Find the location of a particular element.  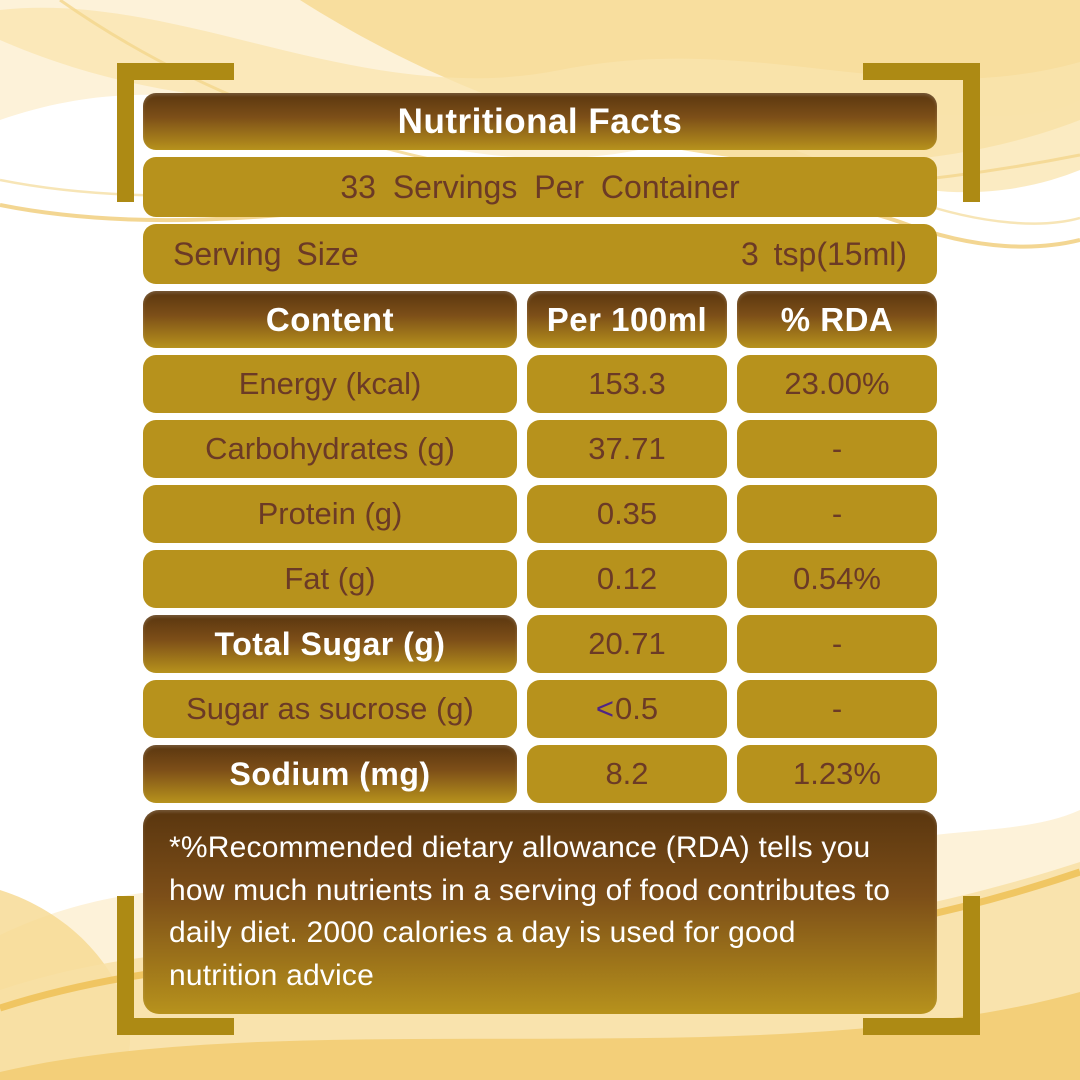

serving-size-value: 3 tsp(15ml) is located at coordinates (823, 253).